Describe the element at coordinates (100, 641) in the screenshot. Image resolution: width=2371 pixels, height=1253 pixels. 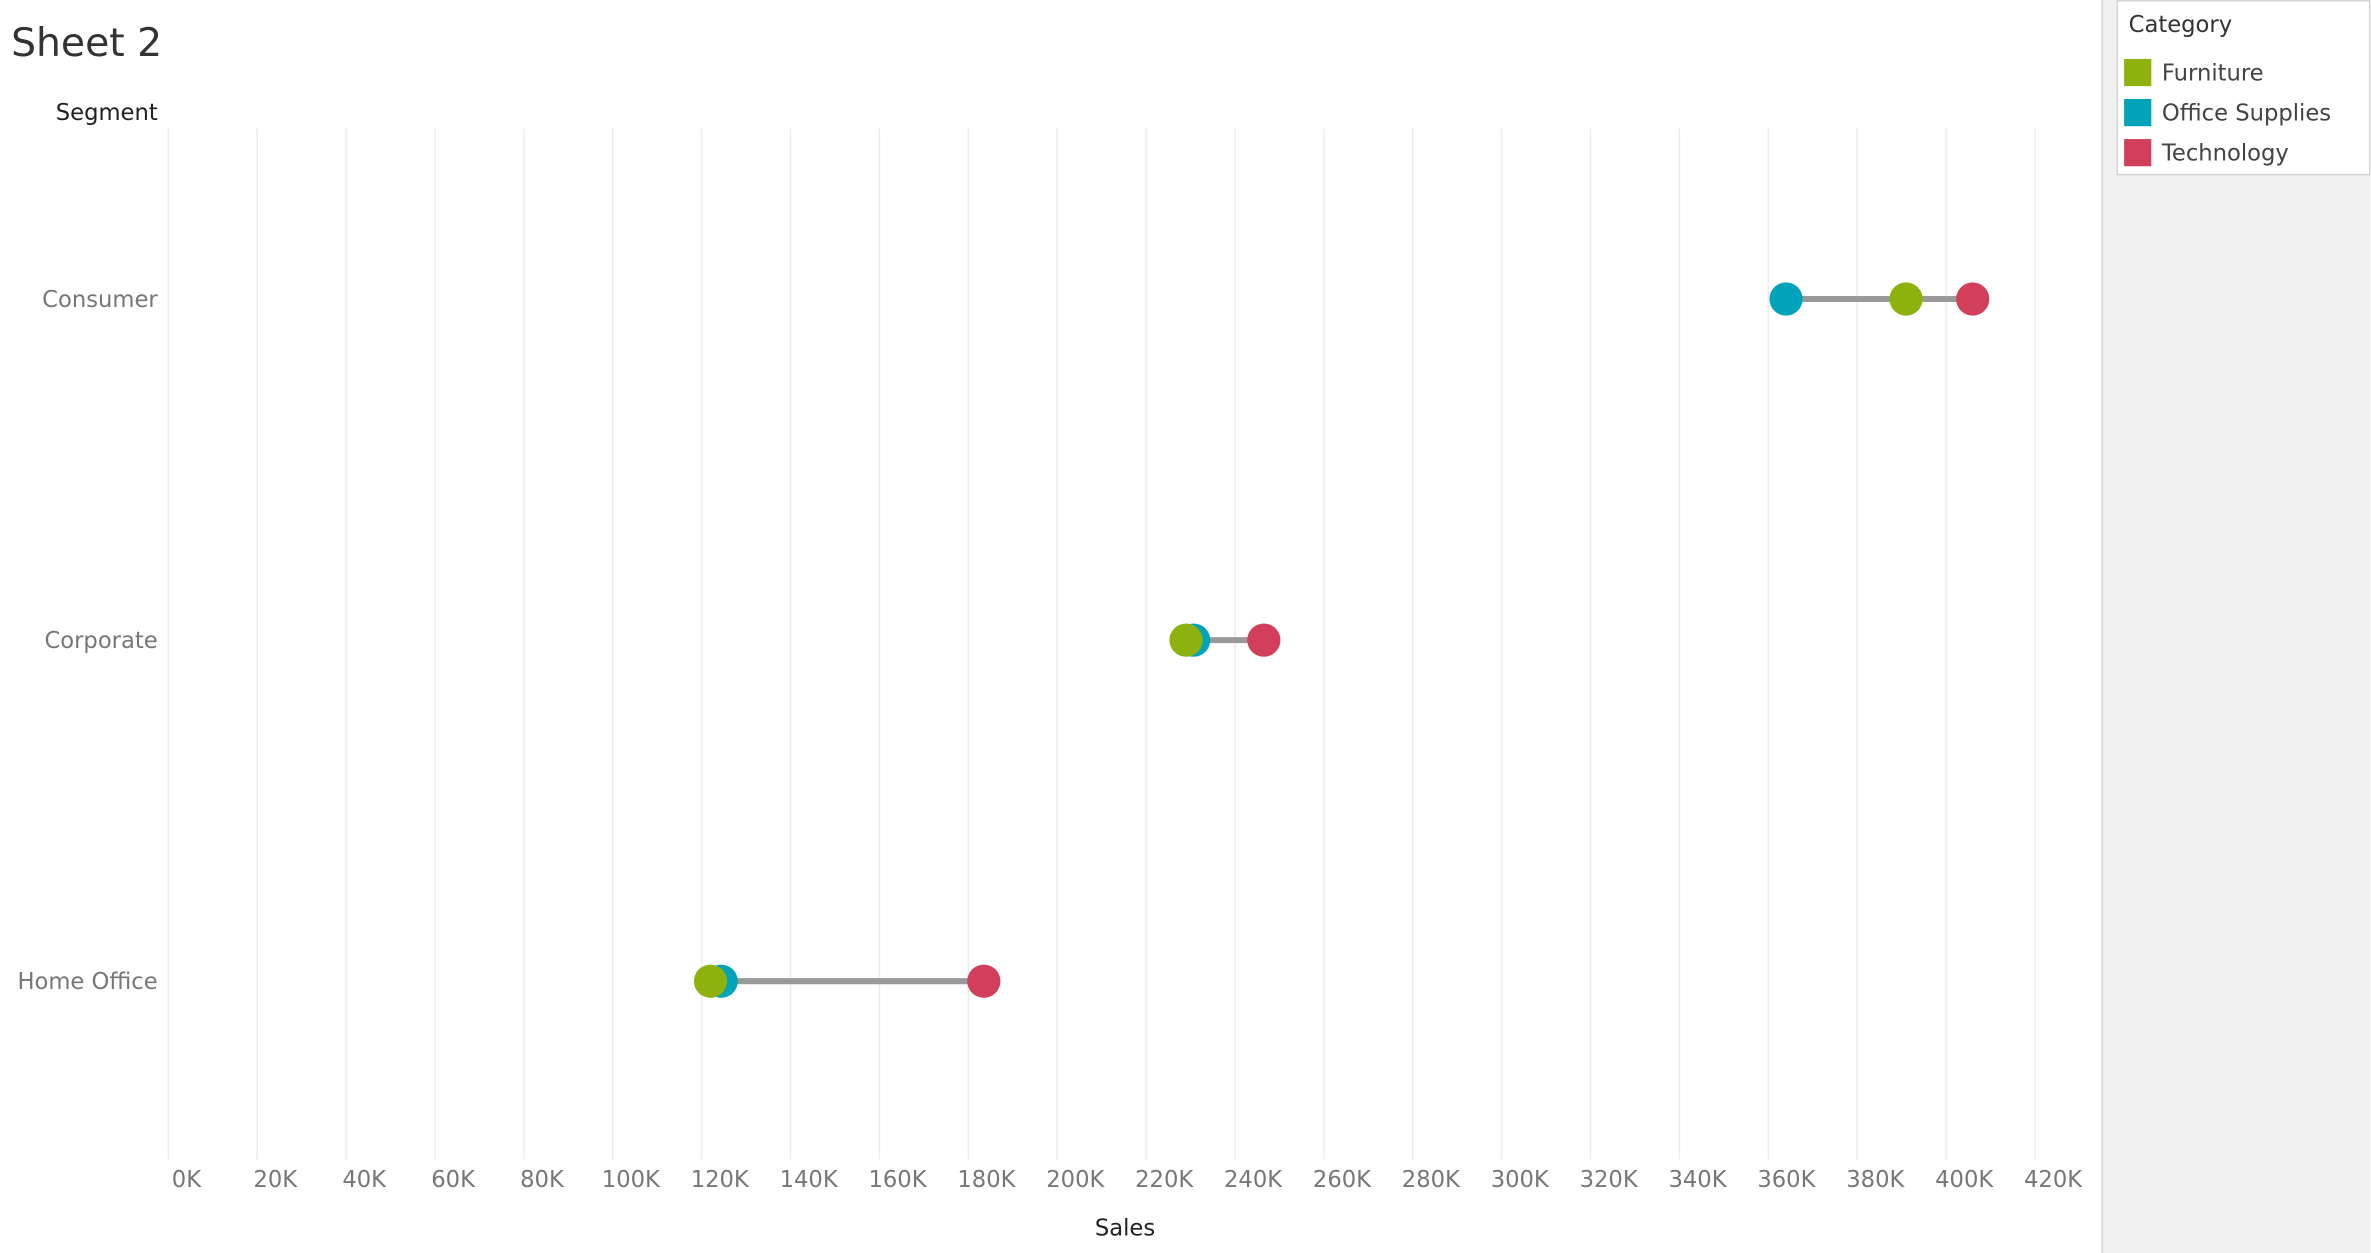
I see `y-tick-label: Corporate` at that location.